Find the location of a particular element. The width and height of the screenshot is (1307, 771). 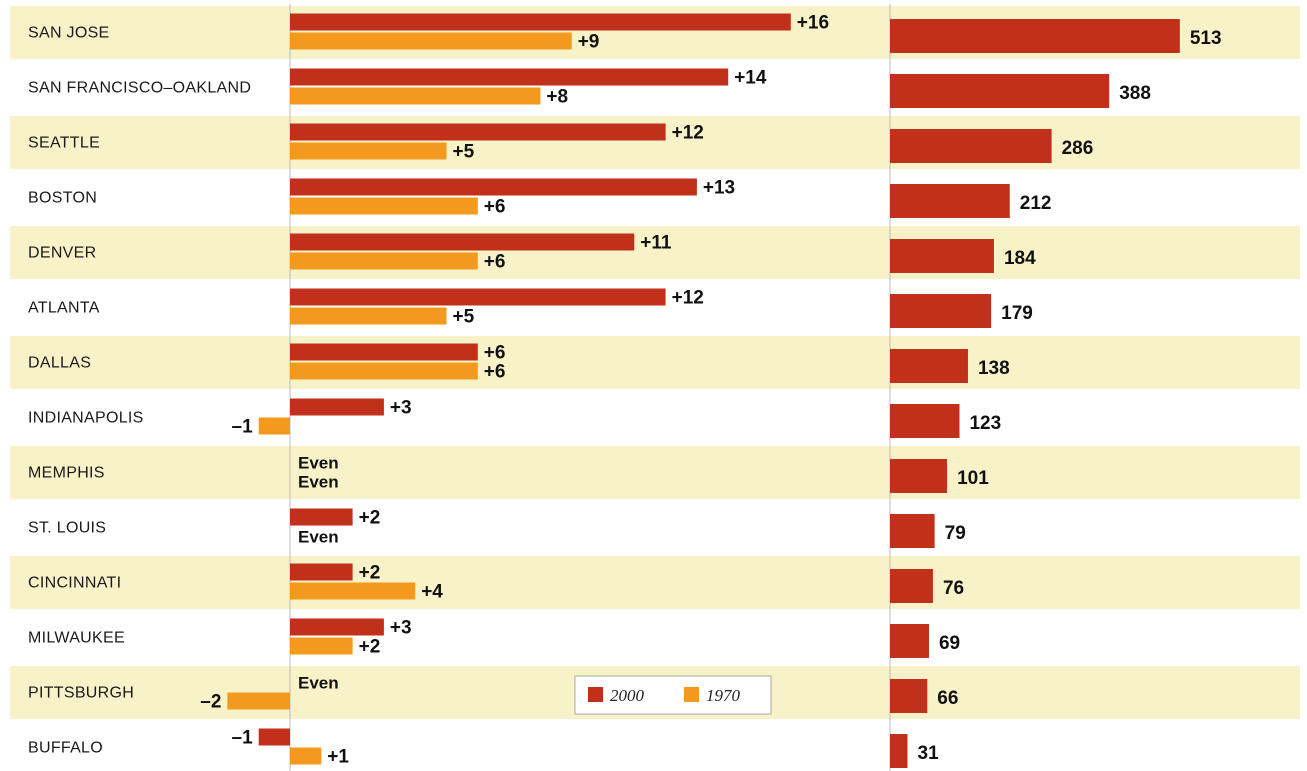

city-label: SAN JOSE is located at coordinates (69, 33).